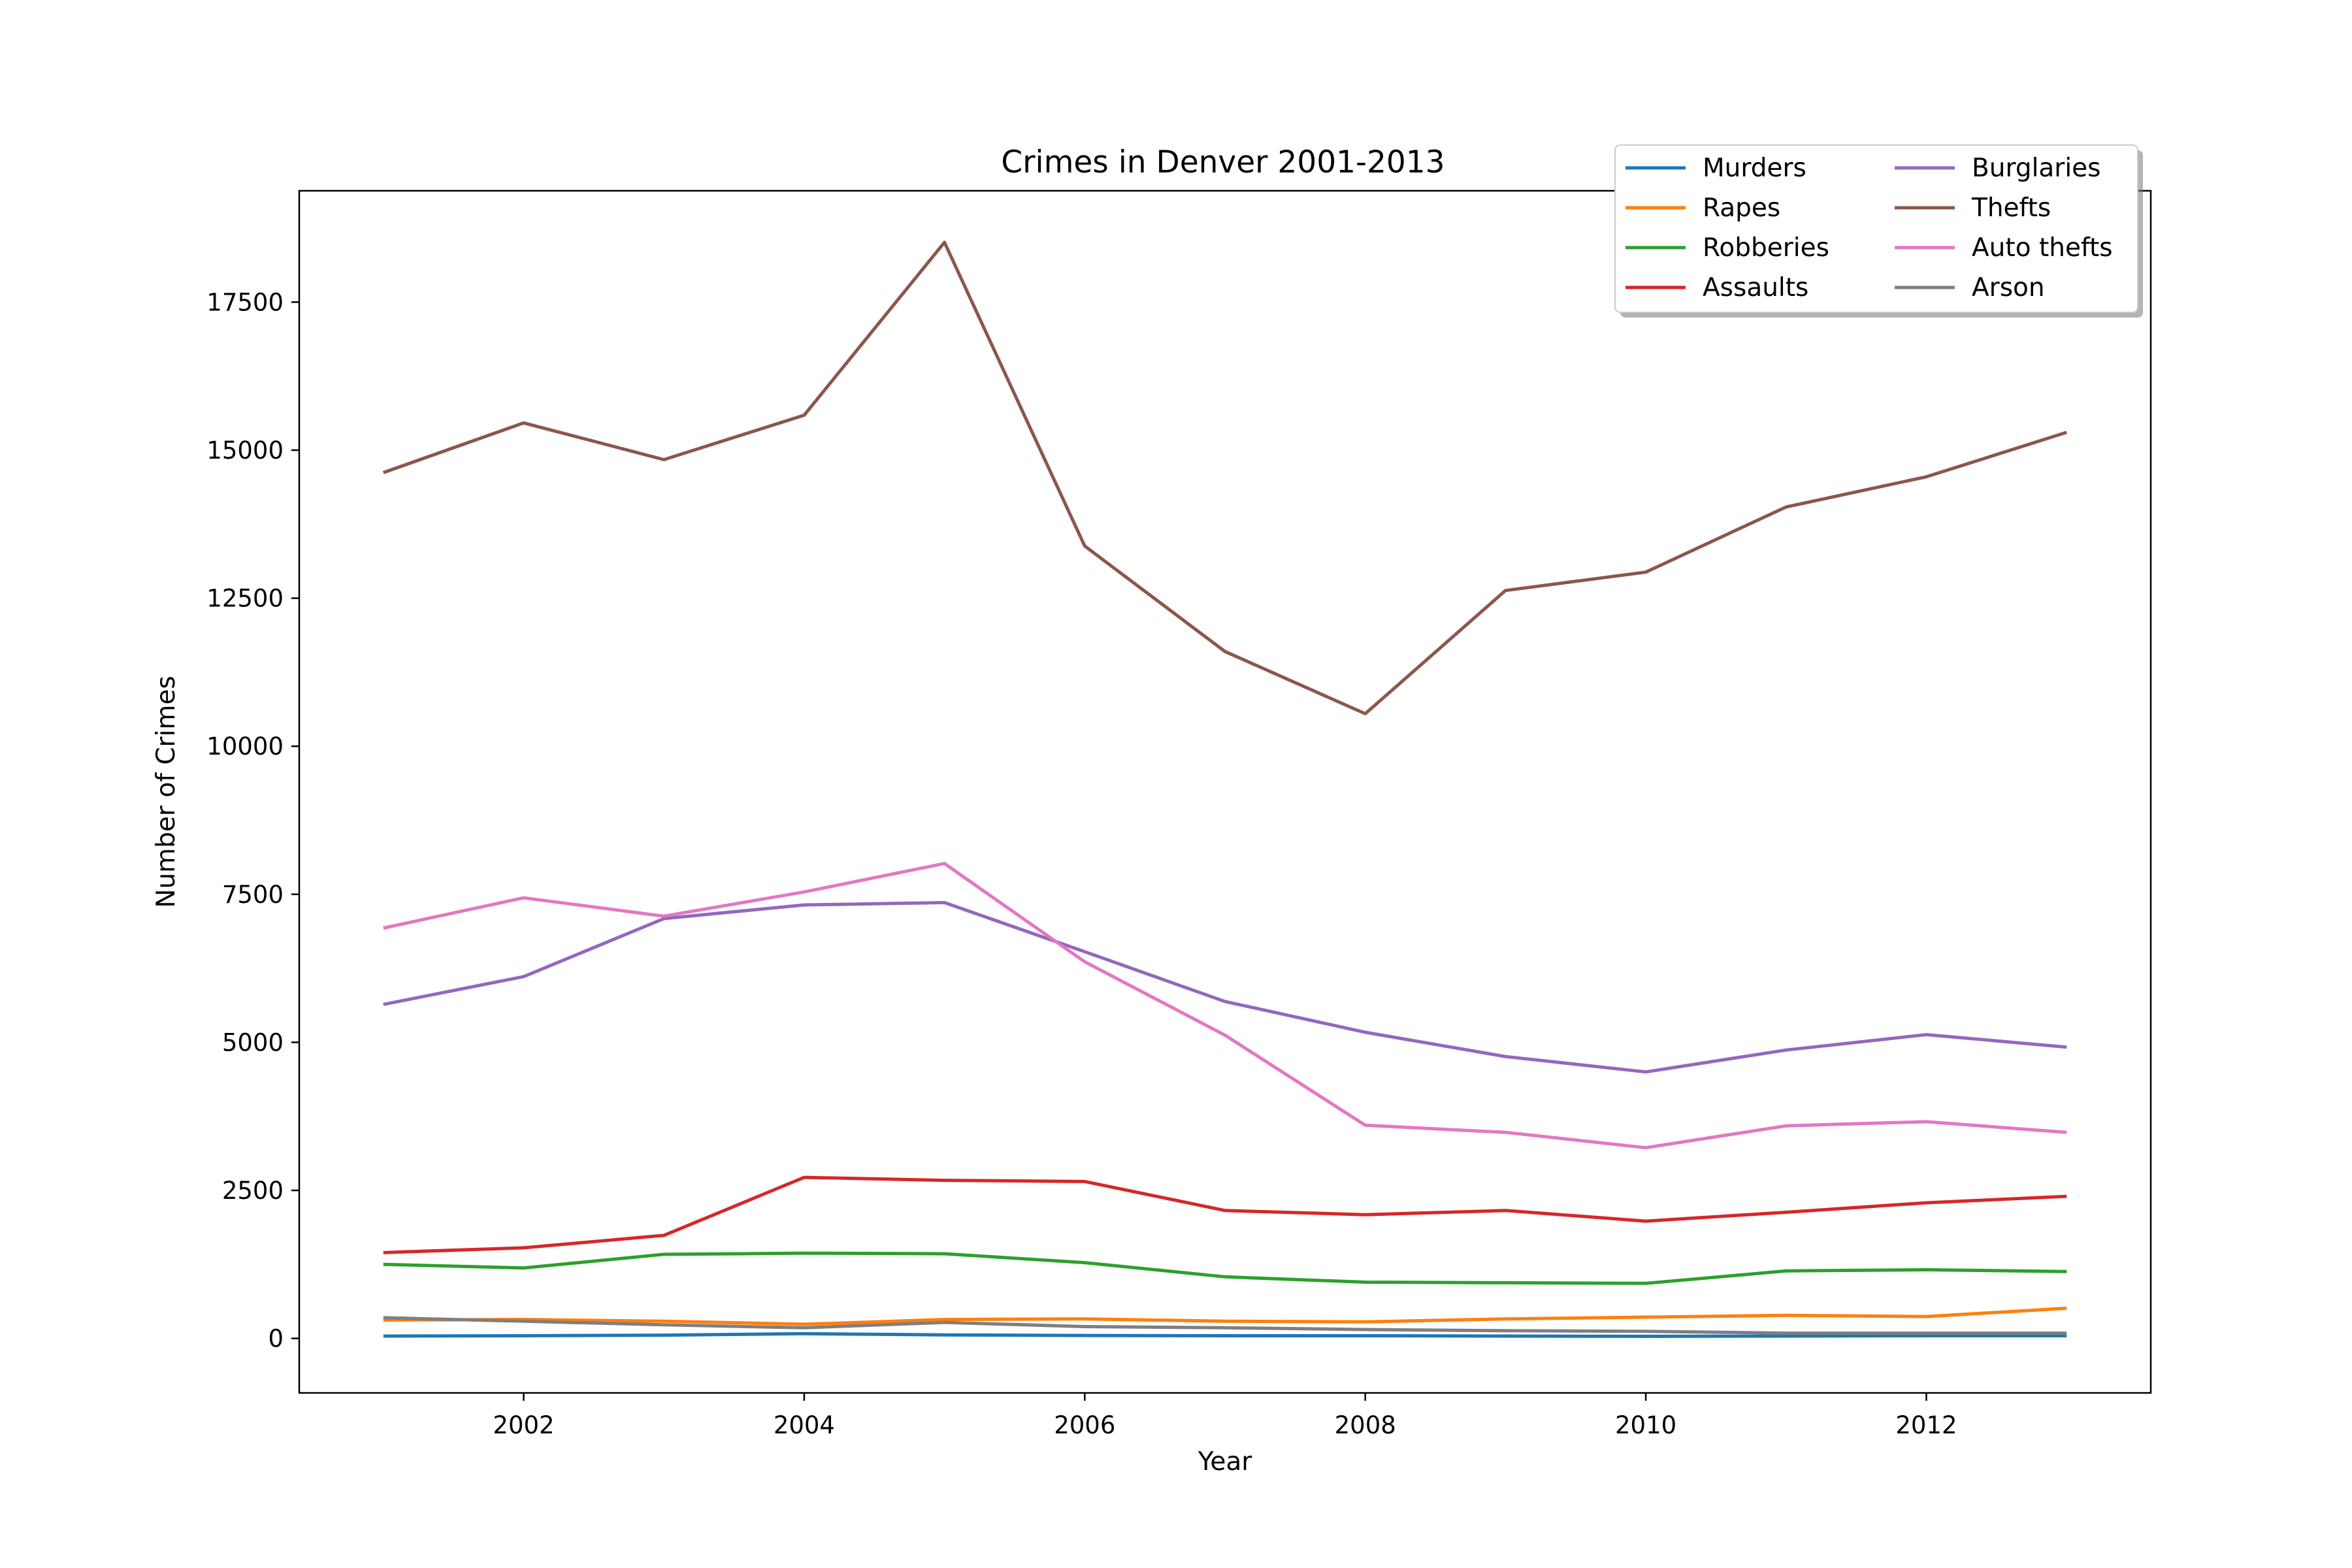 Image resolution: width=2352 pixels, height=1568 pixels. I want to click on legend-item-rapes: Rapes, so click(1702, 208).